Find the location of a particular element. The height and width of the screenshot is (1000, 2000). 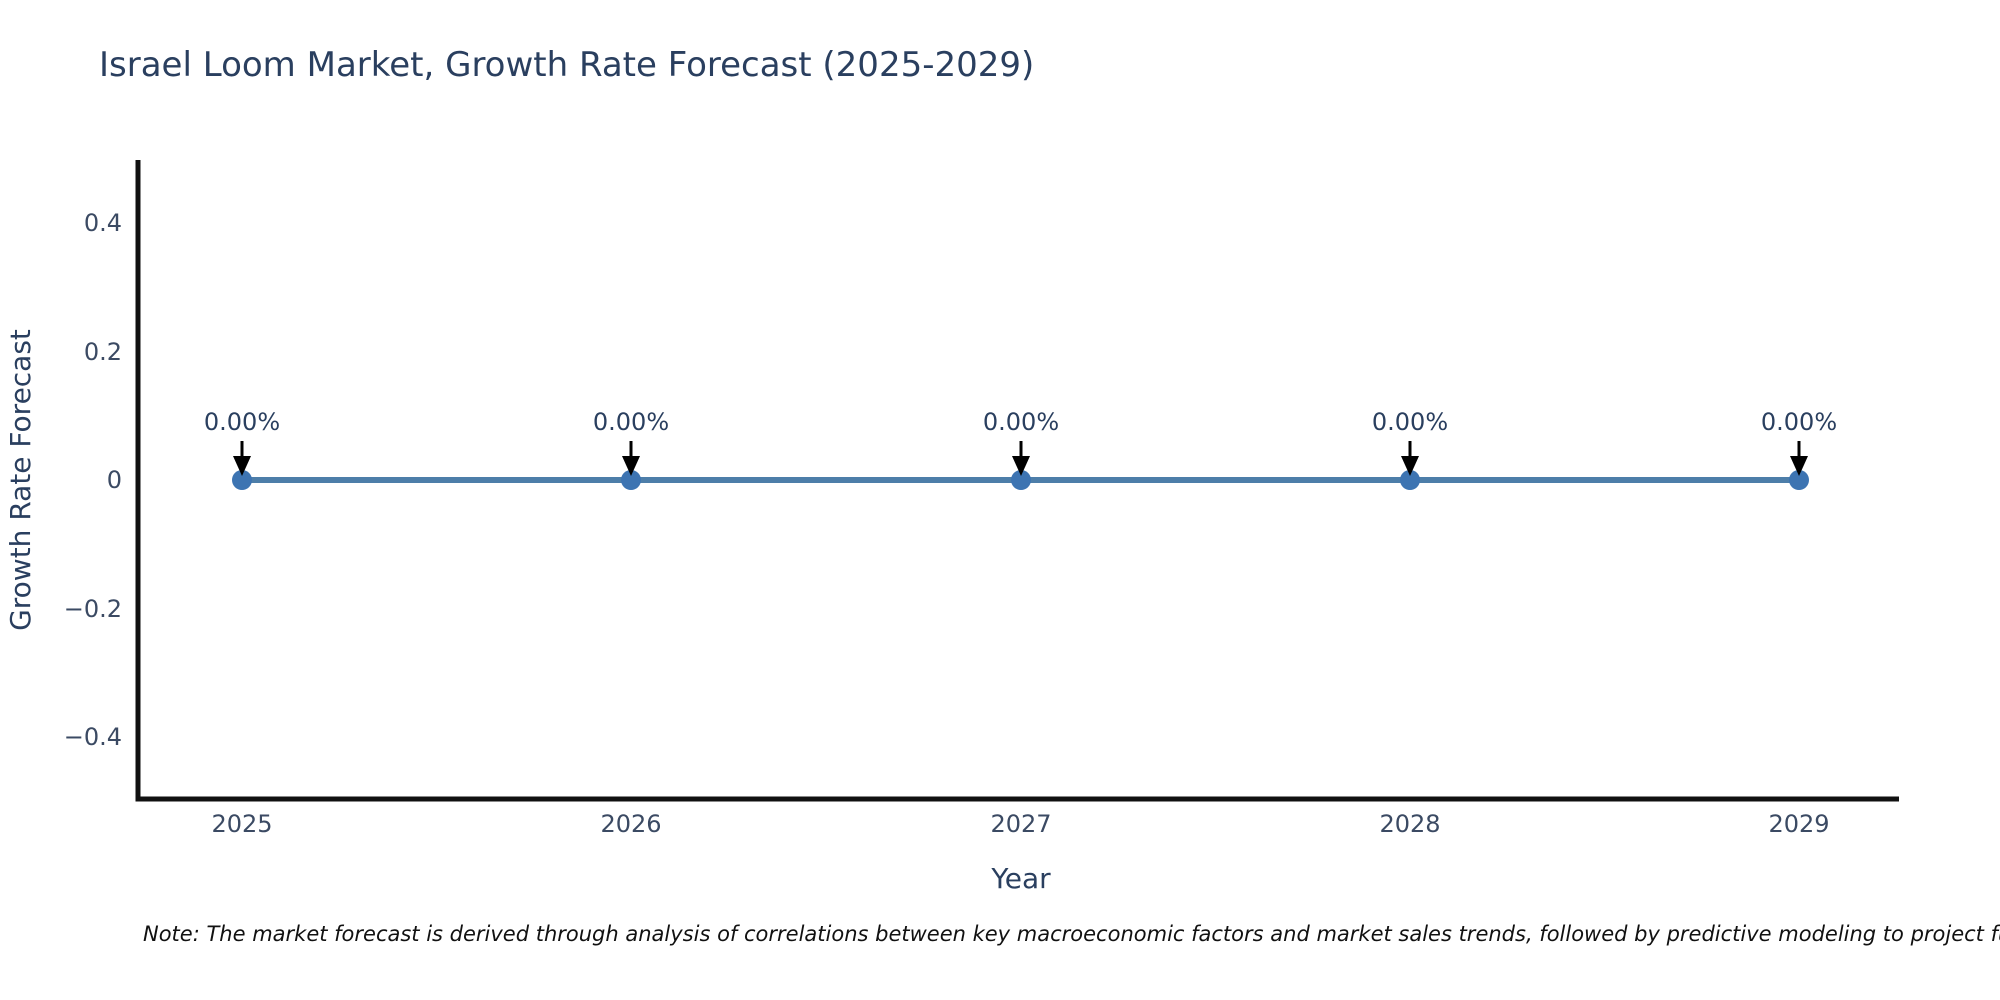

x-tick-label: 2027 is located at coordinates (1020, 824).